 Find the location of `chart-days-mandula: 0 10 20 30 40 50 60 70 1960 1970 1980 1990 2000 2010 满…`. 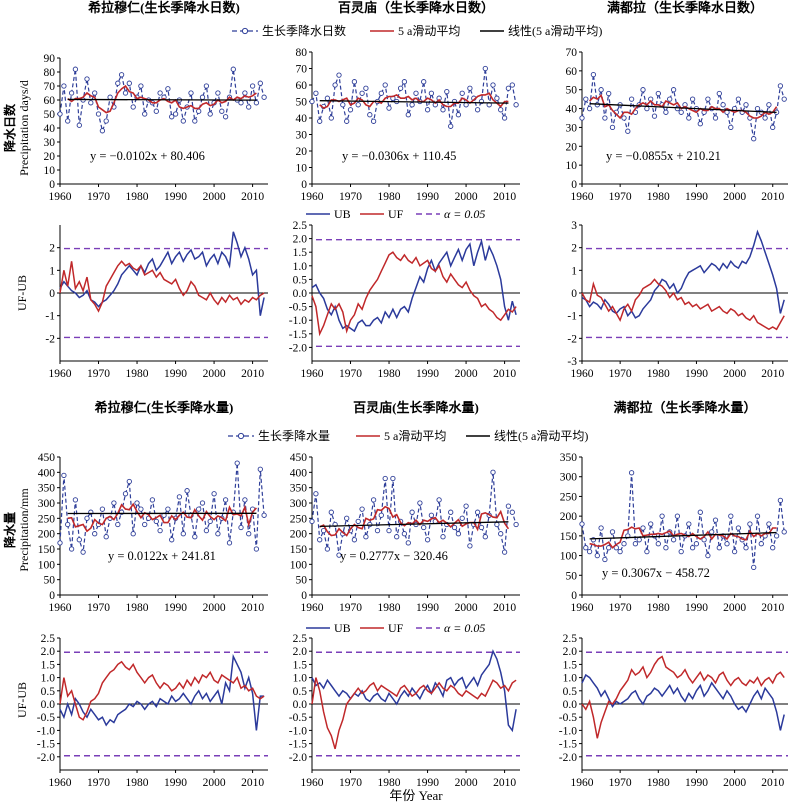

chart-days-mandula: 0 10 20 30 40 50 60 70 1960 1970 1980 1990 2000 2010 满… is located at coordinates (677, 101).